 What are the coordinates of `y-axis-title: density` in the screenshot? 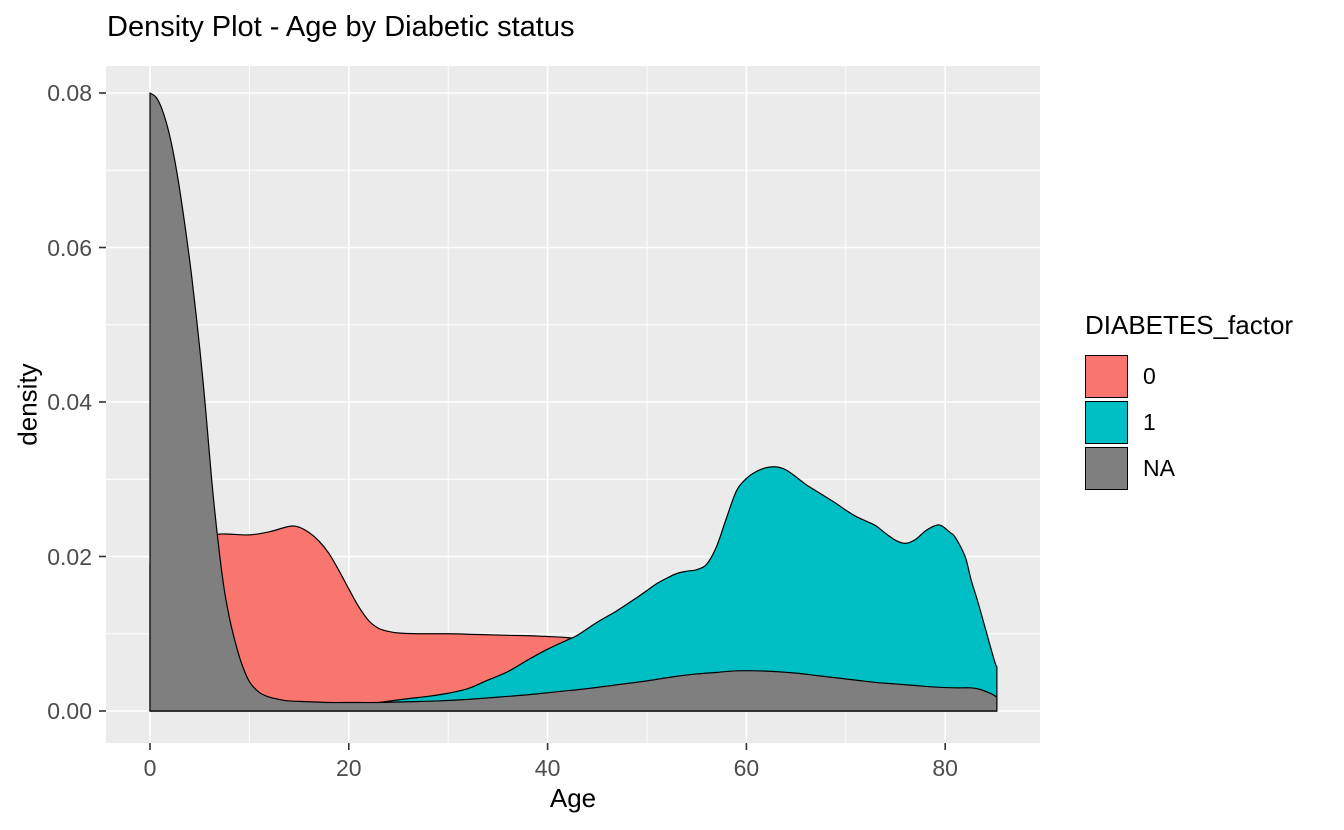 It's located at (27, 404).